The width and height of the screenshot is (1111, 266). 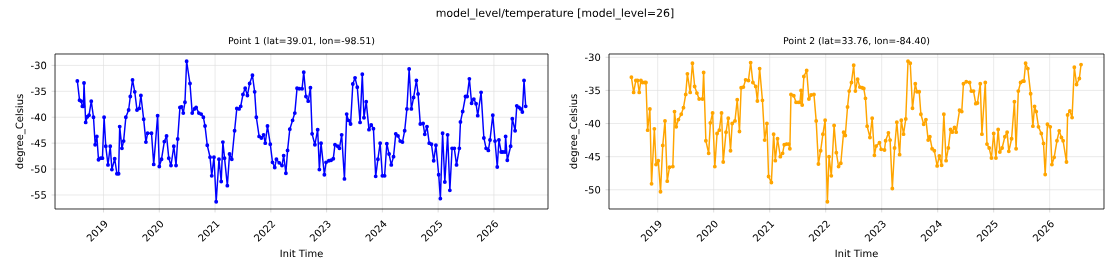 What do you see at coordinates (38, 195) in the screenshot?
I see `y-tick-label: -55` at bounding box center [38, 195].